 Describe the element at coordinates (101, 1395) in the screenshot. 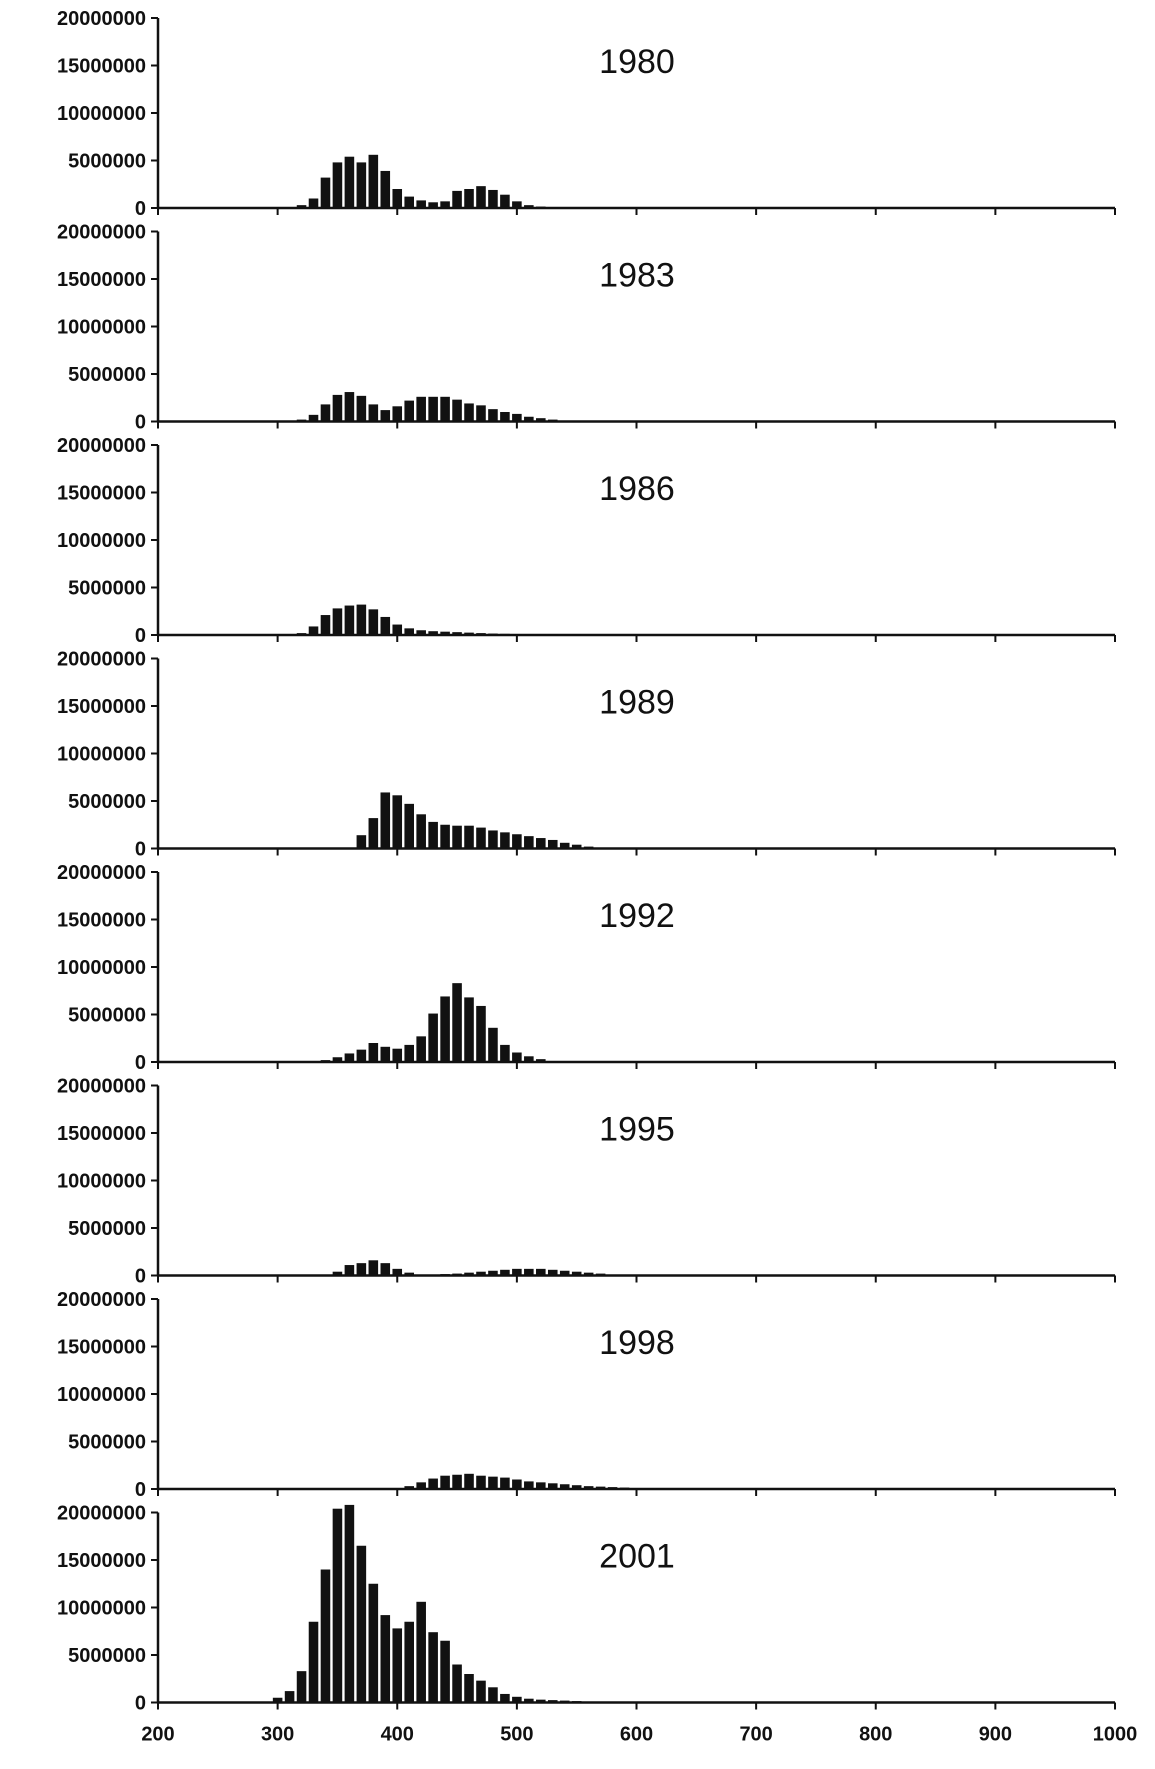

I see `y-tick-label: 10000000` at that location.